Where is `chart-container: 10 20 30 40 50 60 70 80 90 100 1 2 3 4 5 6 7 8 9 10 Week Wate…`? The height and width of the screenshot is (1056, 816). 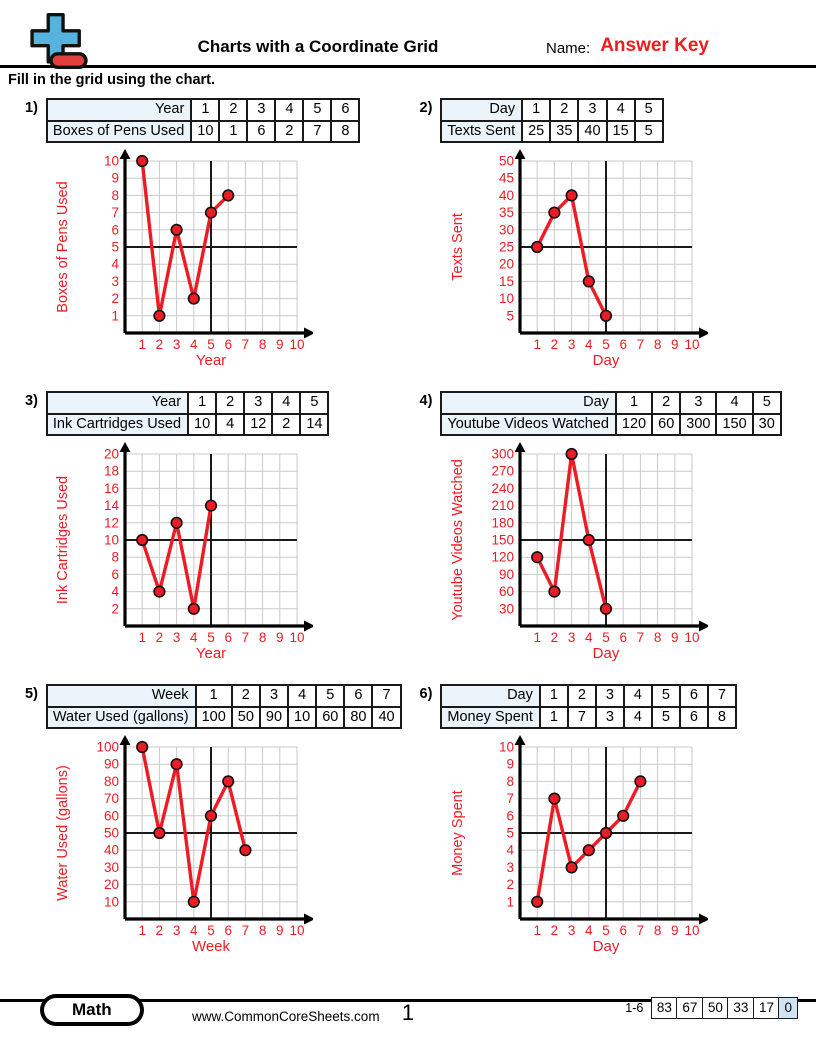 chart-container: 10 20 30 40 50 60 70 80 90 100 1 2 3 4 5 6 7 8 9 10 Week Wate… is located at coordinates (229, 850).